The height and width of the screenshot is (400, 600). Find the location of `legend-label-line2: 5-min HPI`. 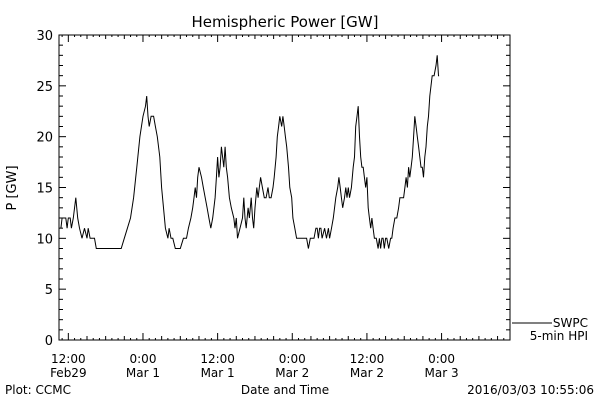

legend-label-line2: 5-min HPI is located at coordinates (559, 336).